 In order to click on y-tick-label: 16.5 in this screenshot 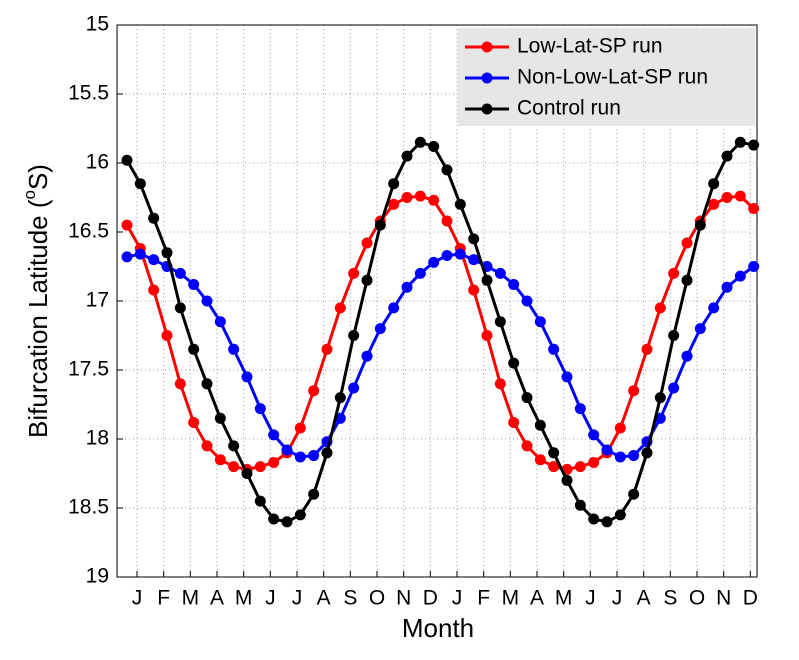, I will do `click(88, 231)`.